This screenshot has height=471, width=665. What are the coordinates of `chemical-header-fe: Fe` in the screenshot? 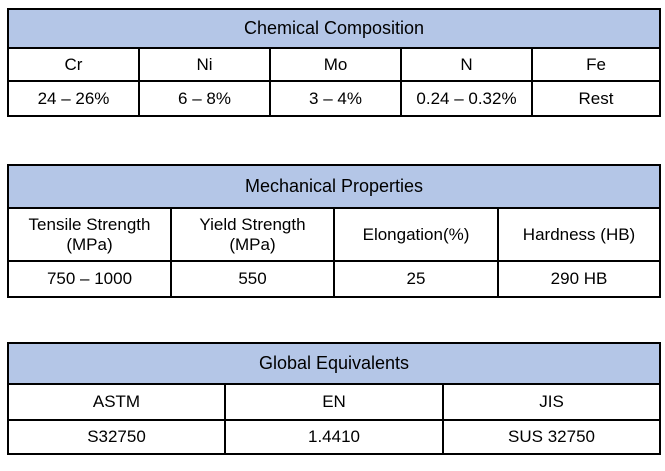 It's located at (596, 64).